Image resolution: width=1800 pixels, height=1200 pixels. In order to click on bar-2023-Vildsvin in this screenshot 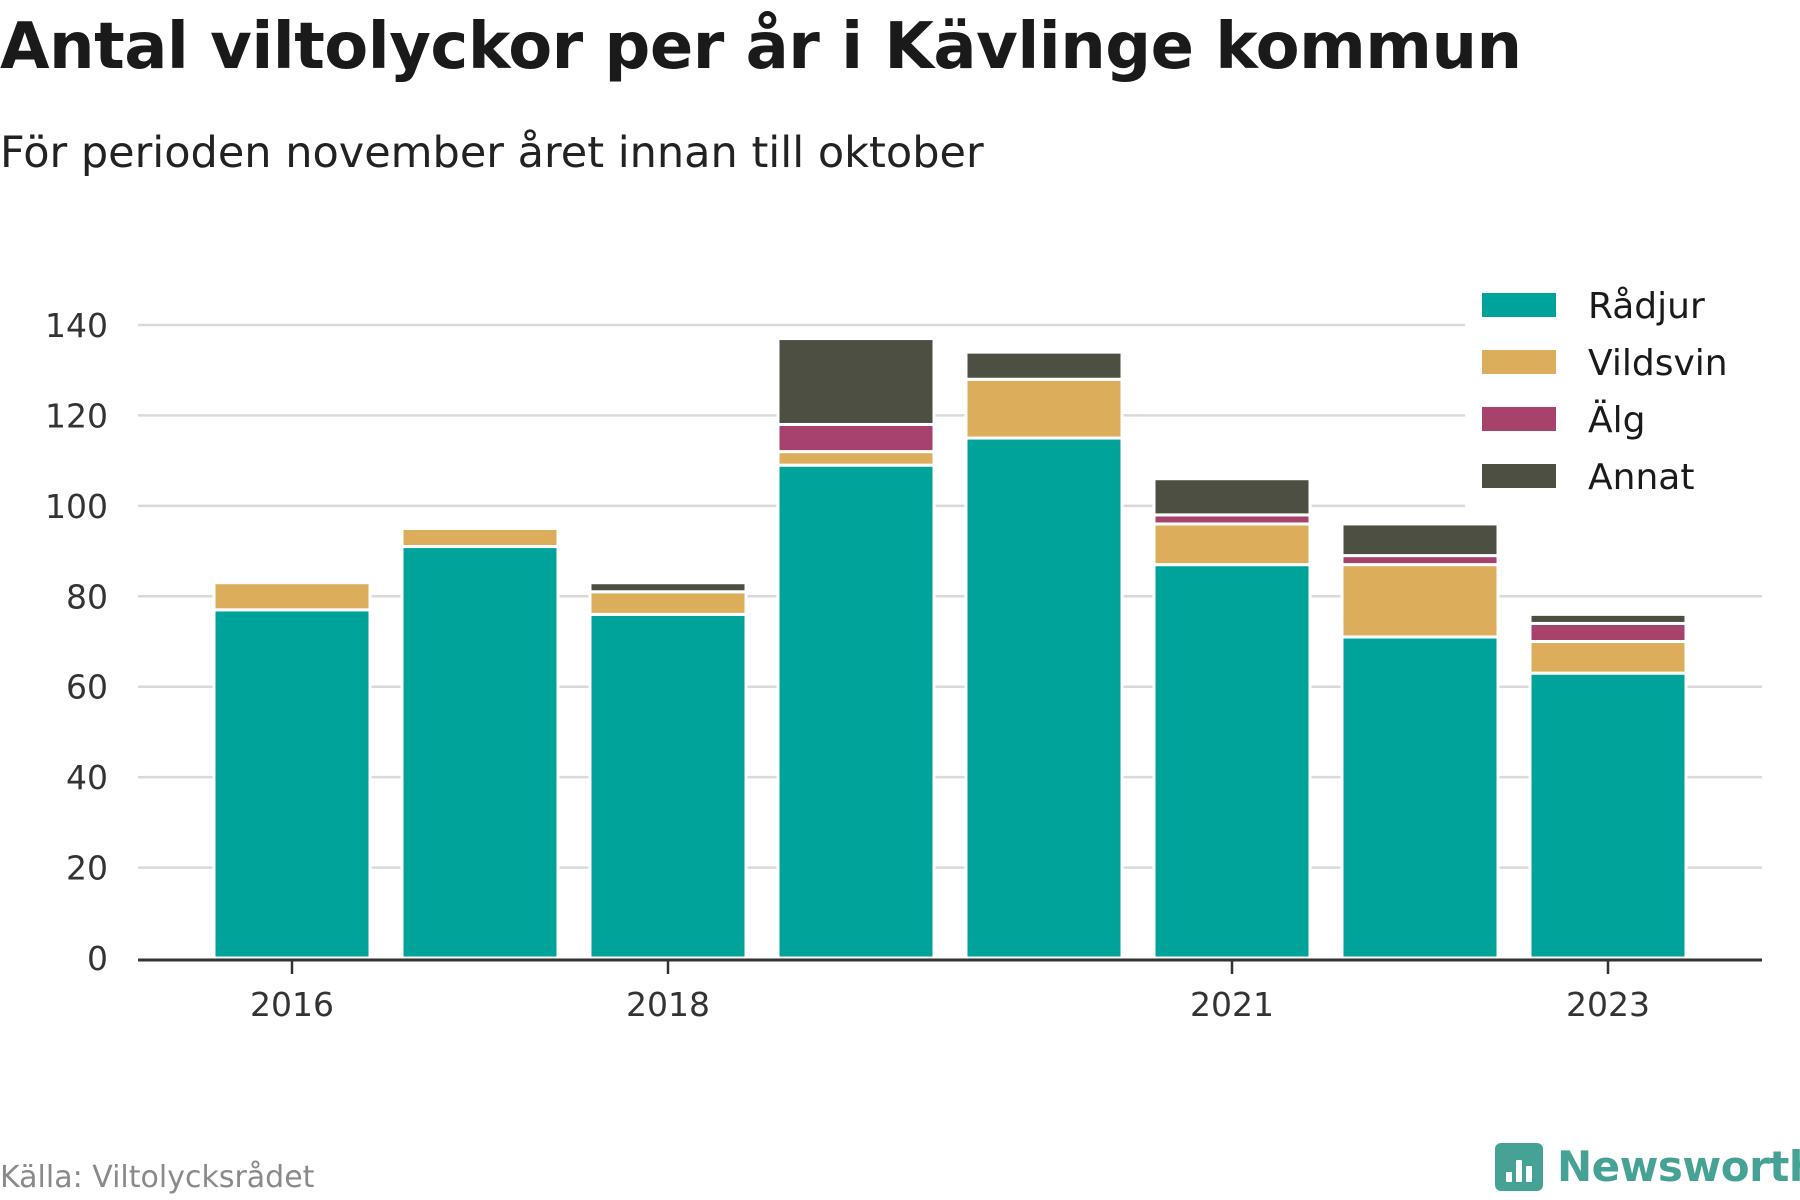, I will do `click(1608, 657)`.